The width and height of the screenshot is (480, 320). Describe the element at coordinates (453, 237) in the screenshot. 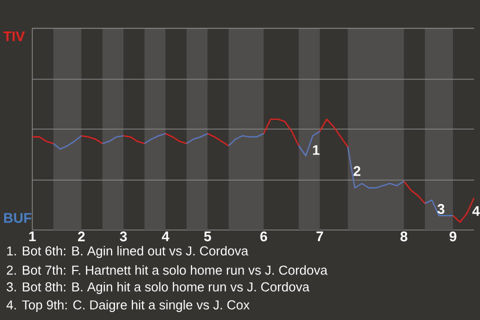

I see `x-tick-label: 9` at that location.